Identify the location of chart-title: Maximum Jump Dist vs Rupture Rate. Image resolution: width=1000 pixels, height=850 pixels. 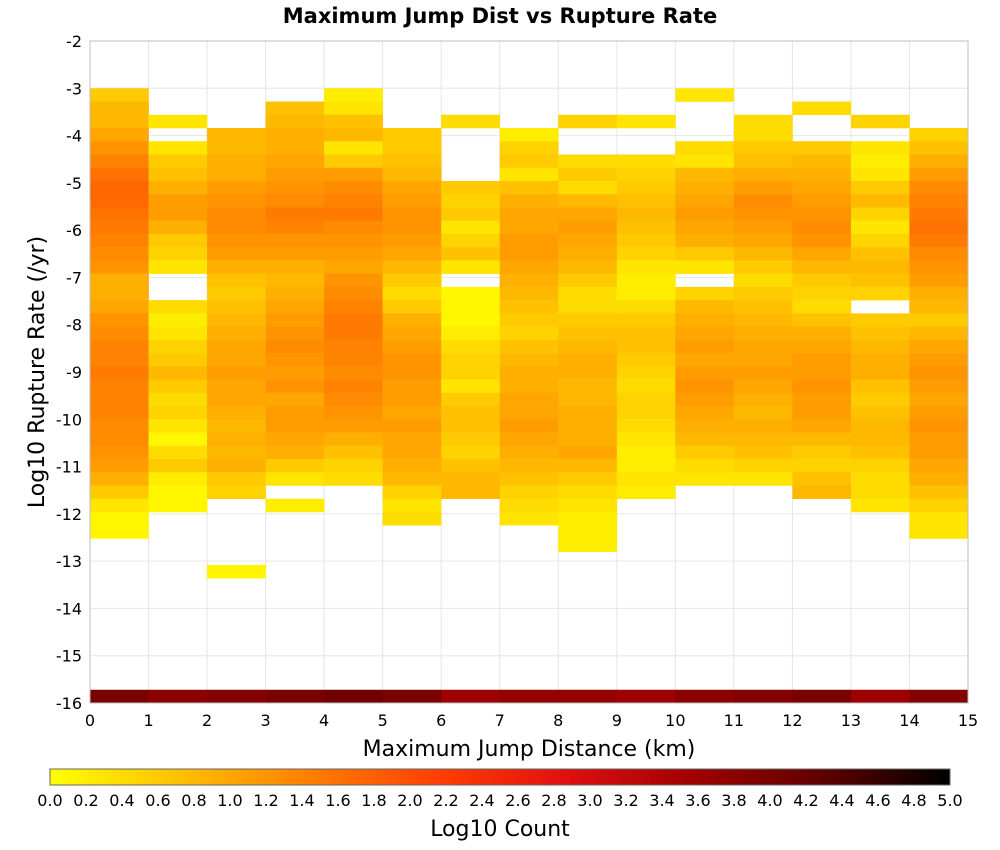
(500, 16).